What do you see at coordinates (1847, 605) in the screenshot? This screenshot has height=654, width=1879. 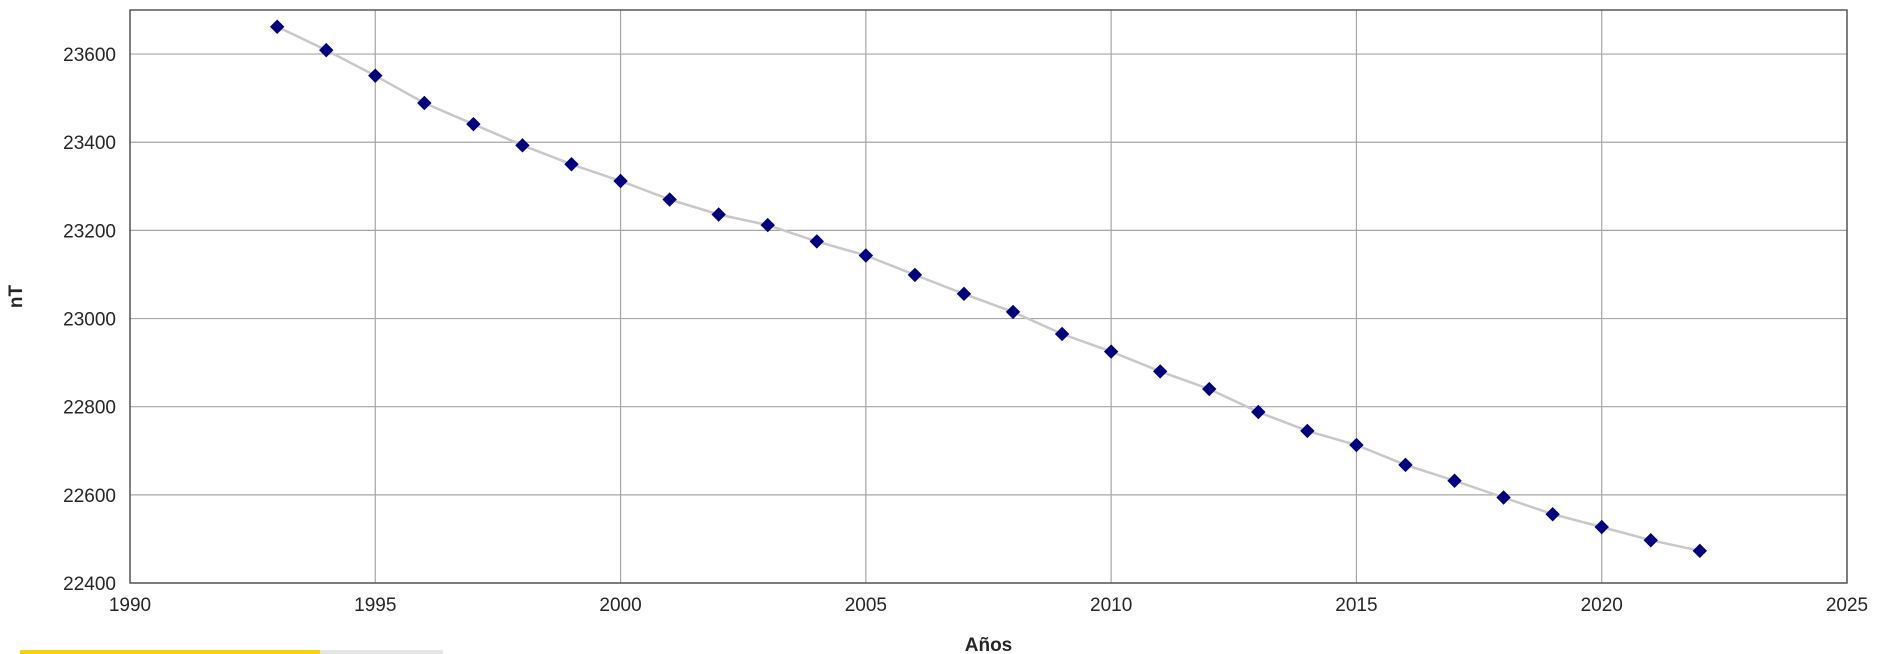 I see `x-tick-label: 2025` at bounding box center [1847, 605].